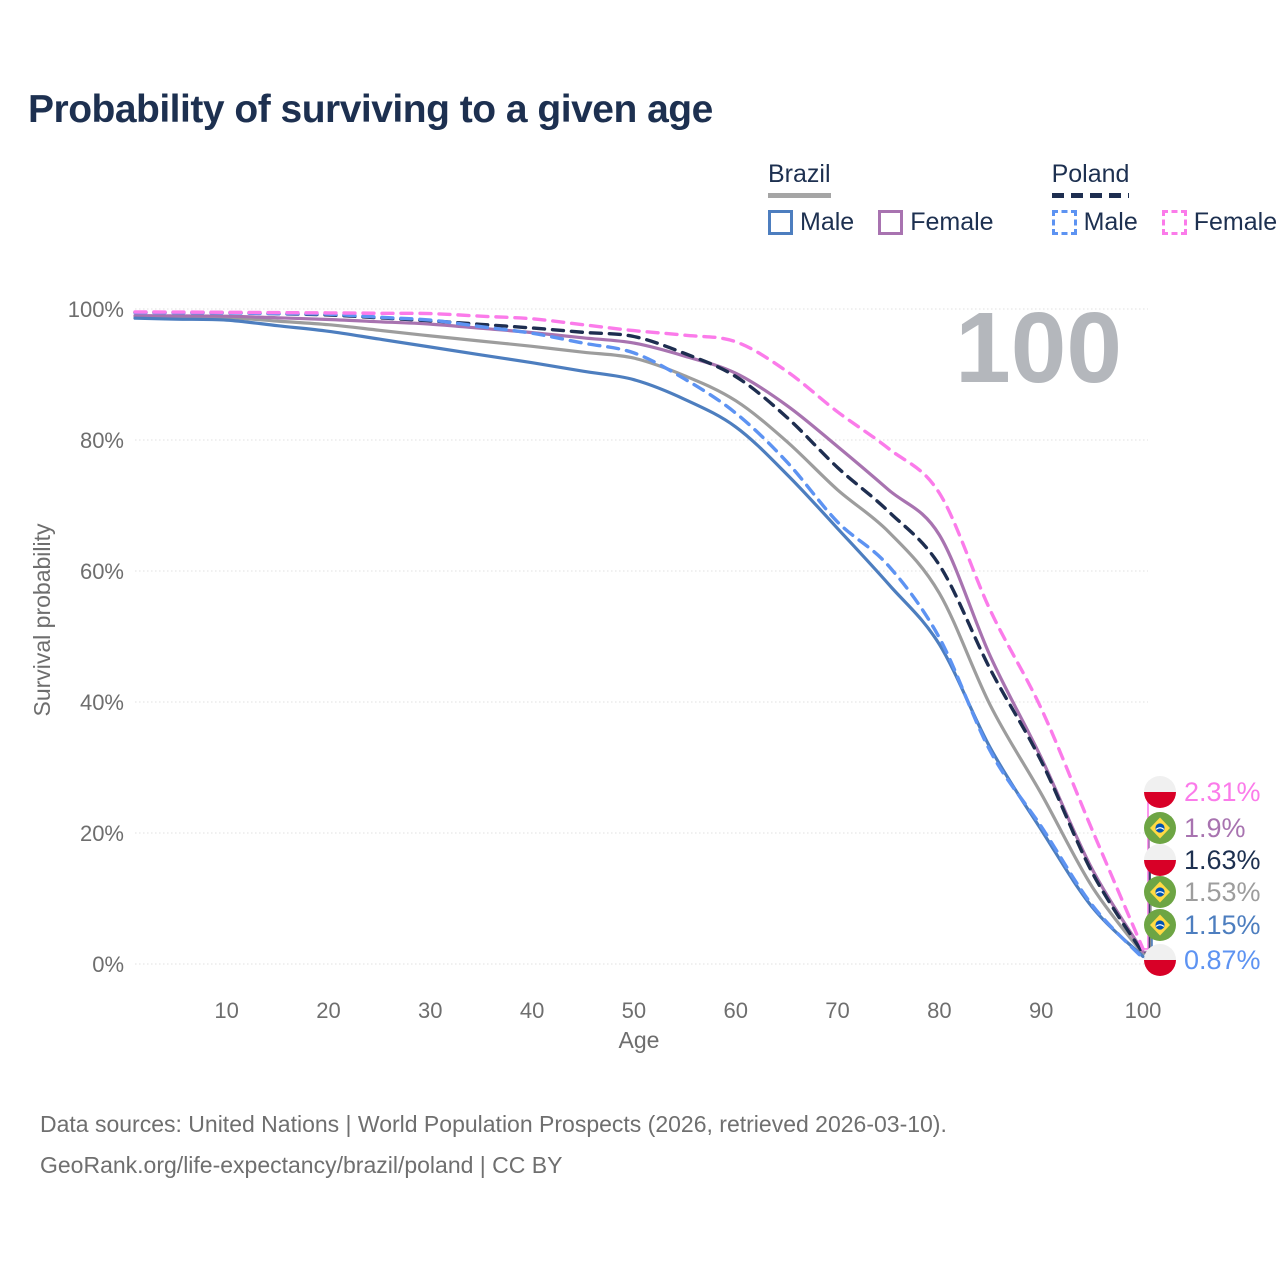 The height and width of the screenshot is (1280, 1280). What do you see at coordinates (42, 620) in the screenshot?
I see `y-axis-label: Survival probability` at bounding box center [42, 620].